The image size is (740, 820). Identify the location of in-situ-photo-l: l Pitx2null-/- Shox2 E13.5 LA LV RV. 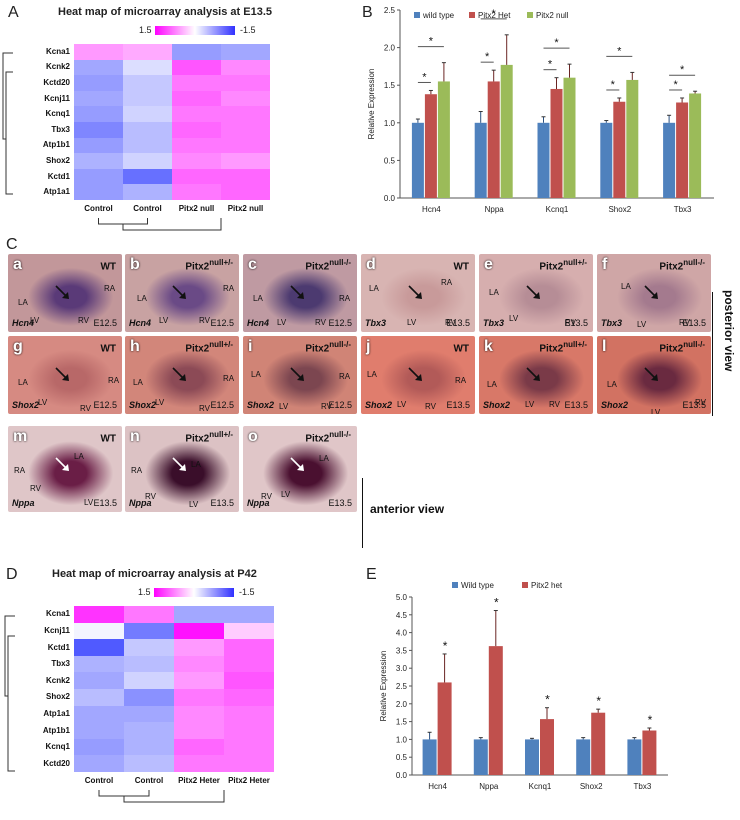
(654, 375).